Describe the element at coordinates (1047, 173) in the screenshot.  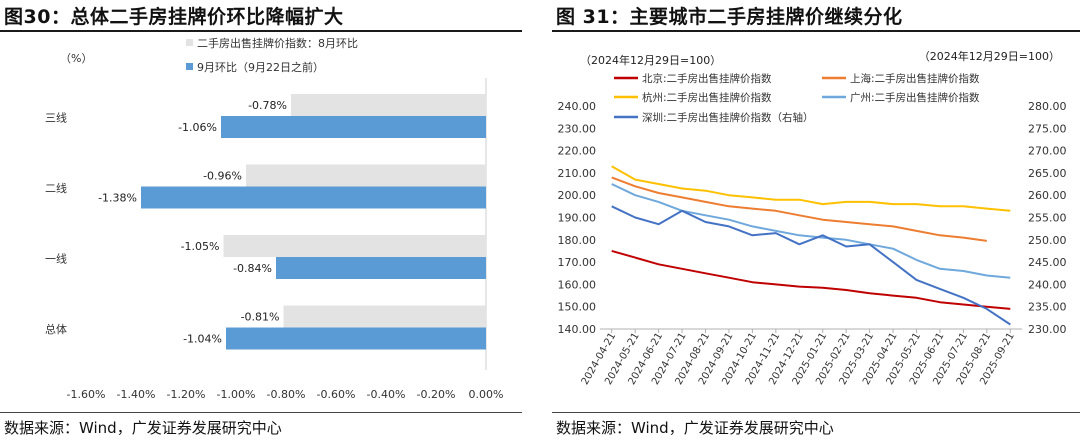
I see `y-right-tick-label: 265.00` at that location.